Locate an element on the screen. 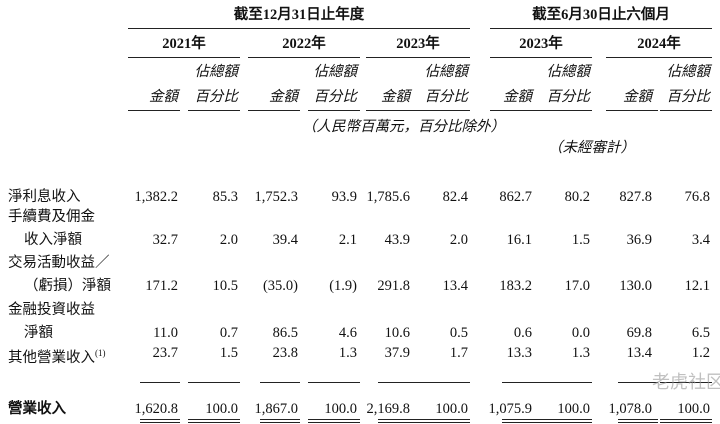 The height and width of the screenshot is (424, 720). cell: 827.8 is located at coordinates (635, 197).